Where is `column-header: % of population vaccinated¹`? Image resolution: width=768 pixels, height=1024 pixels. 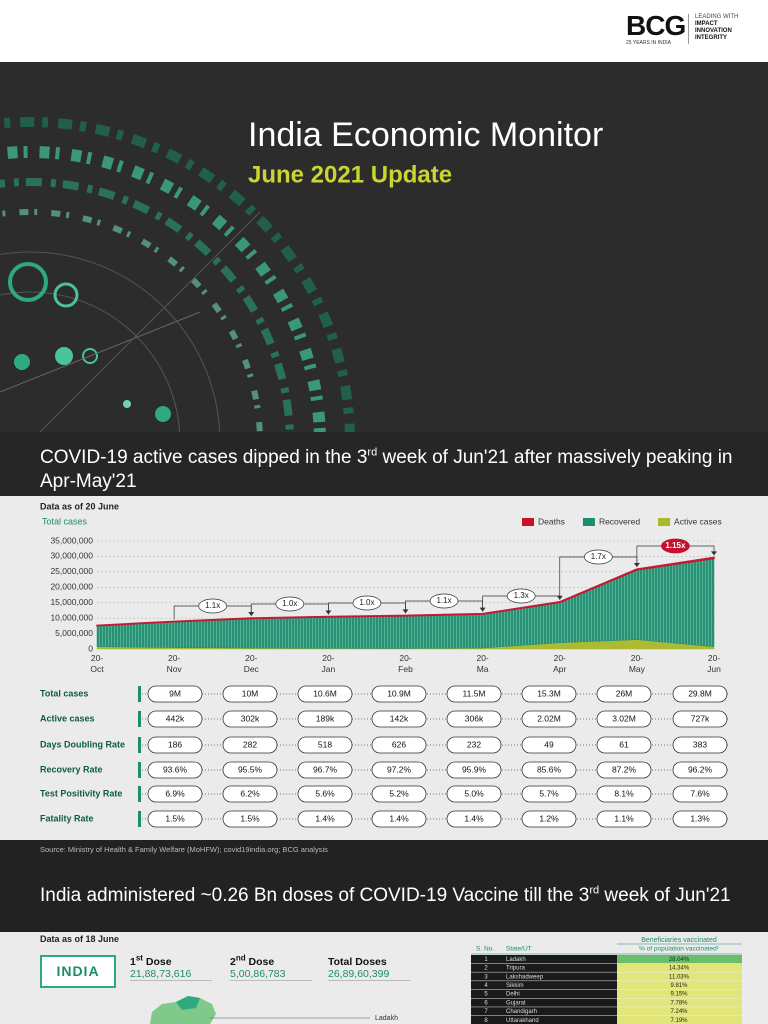
column-header: % of population vaccinated¹ is located at coordinates (679, 949).